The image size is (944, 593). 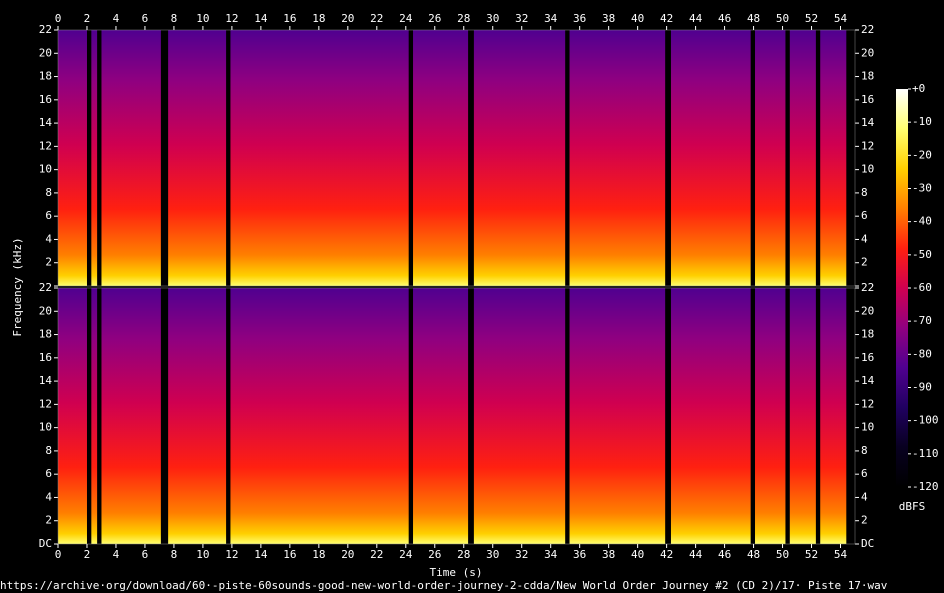 I want to click on x-tick-label: 40, so click(x=637, y=18).